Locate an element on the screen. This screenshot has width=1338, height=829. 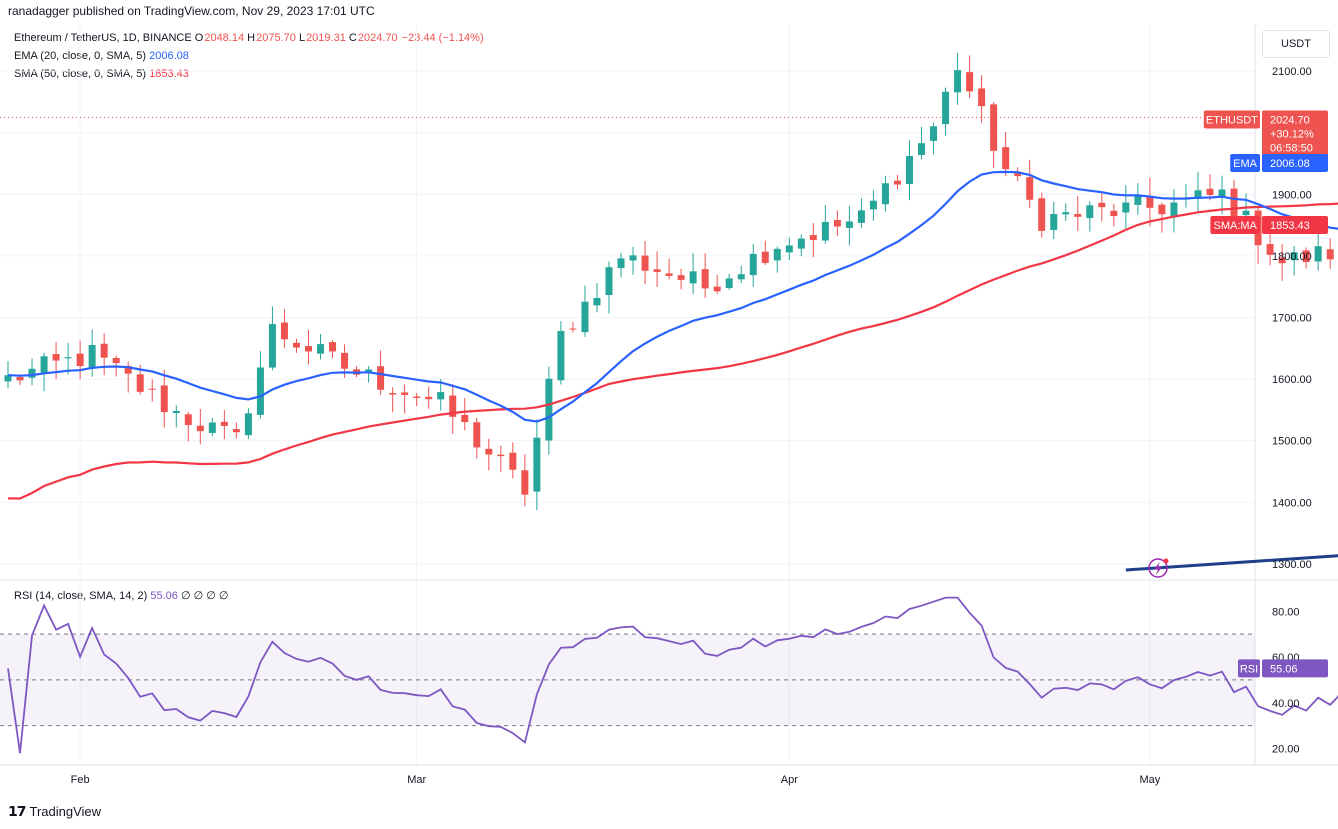
alert-icon-ring is located at coordinates (1158, 568).